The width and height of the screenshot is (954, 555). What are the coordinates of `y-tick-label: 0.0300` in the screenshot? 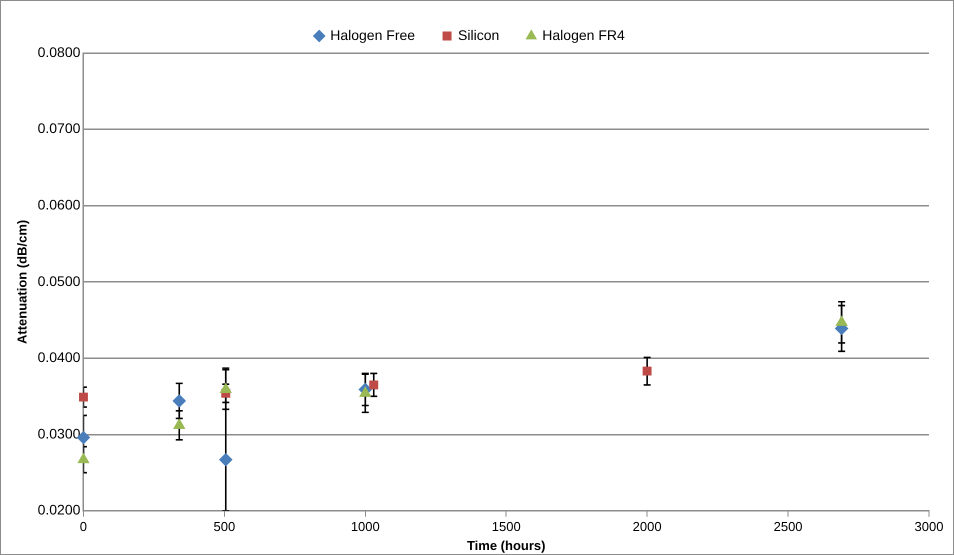 It's located at (59, 433).